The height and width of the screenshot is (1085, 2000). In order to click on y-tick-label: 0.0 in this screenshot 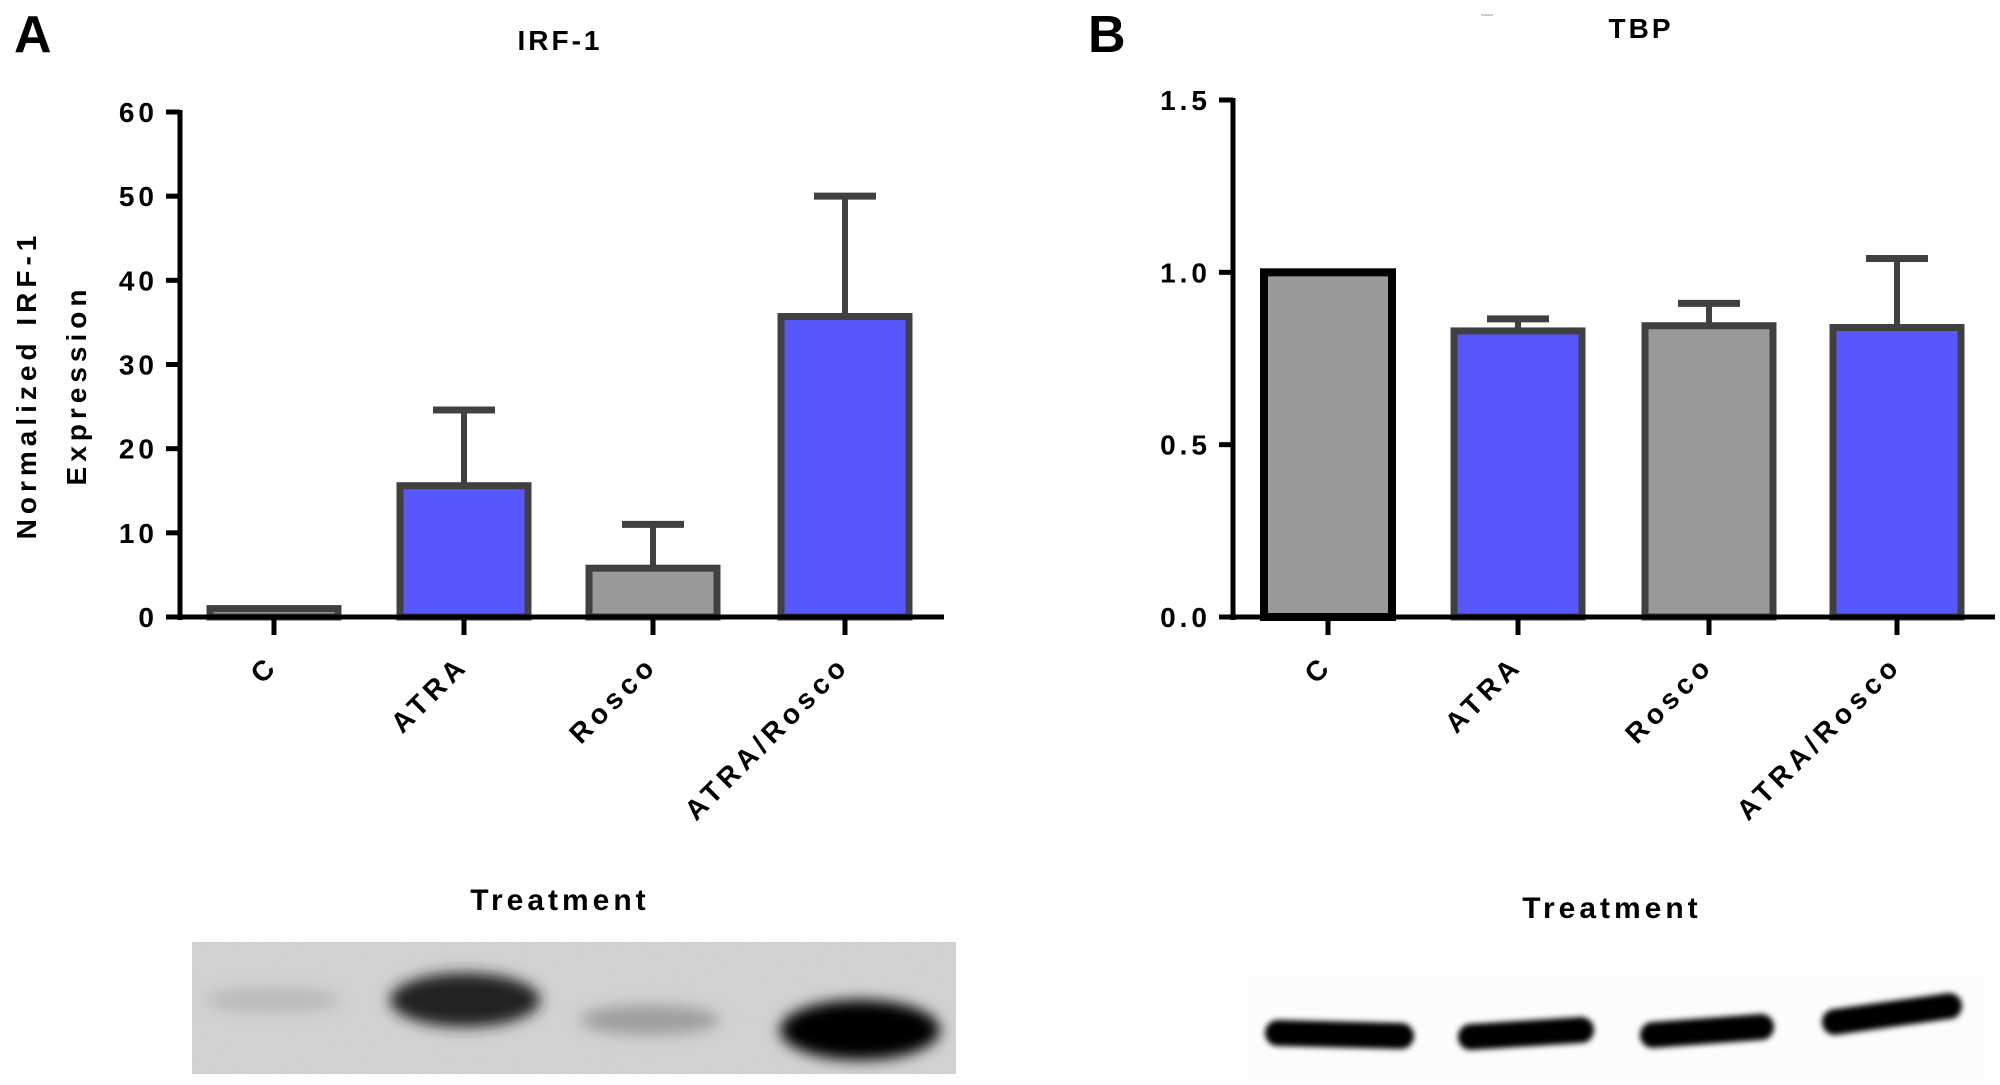, I will do `click(1185, 617)`.